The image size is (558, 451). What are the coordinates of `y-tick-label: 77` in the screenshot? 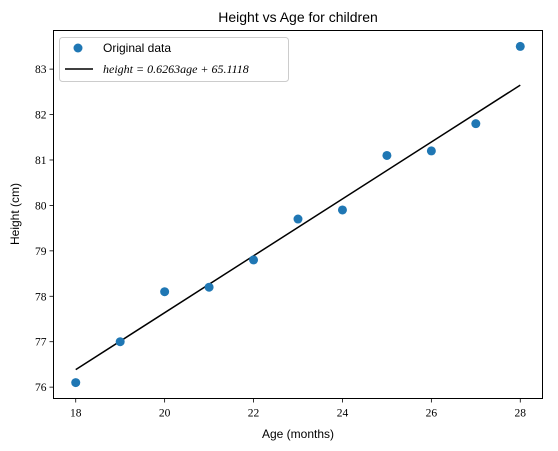 It's located at (41, 343).